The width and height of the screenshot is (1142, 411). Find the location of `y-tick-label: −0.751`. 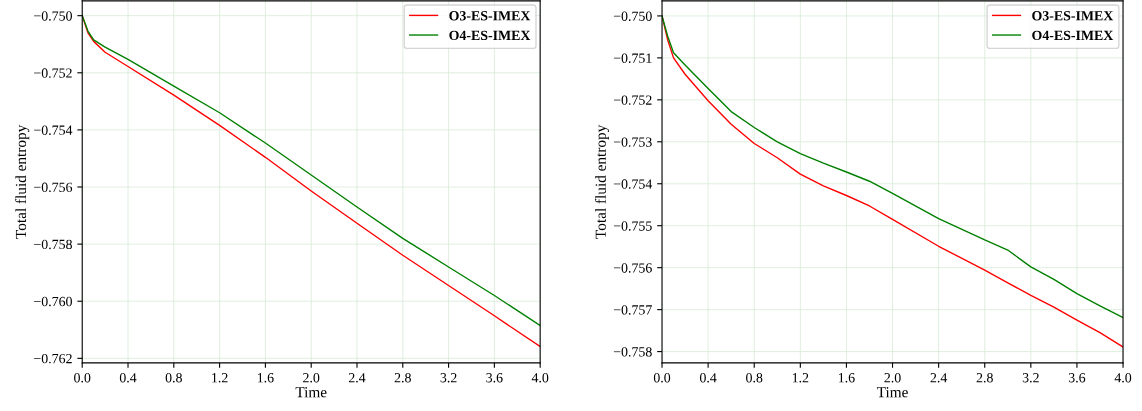

y-tick-label: −0.751 is located at coordinates (632, 58).